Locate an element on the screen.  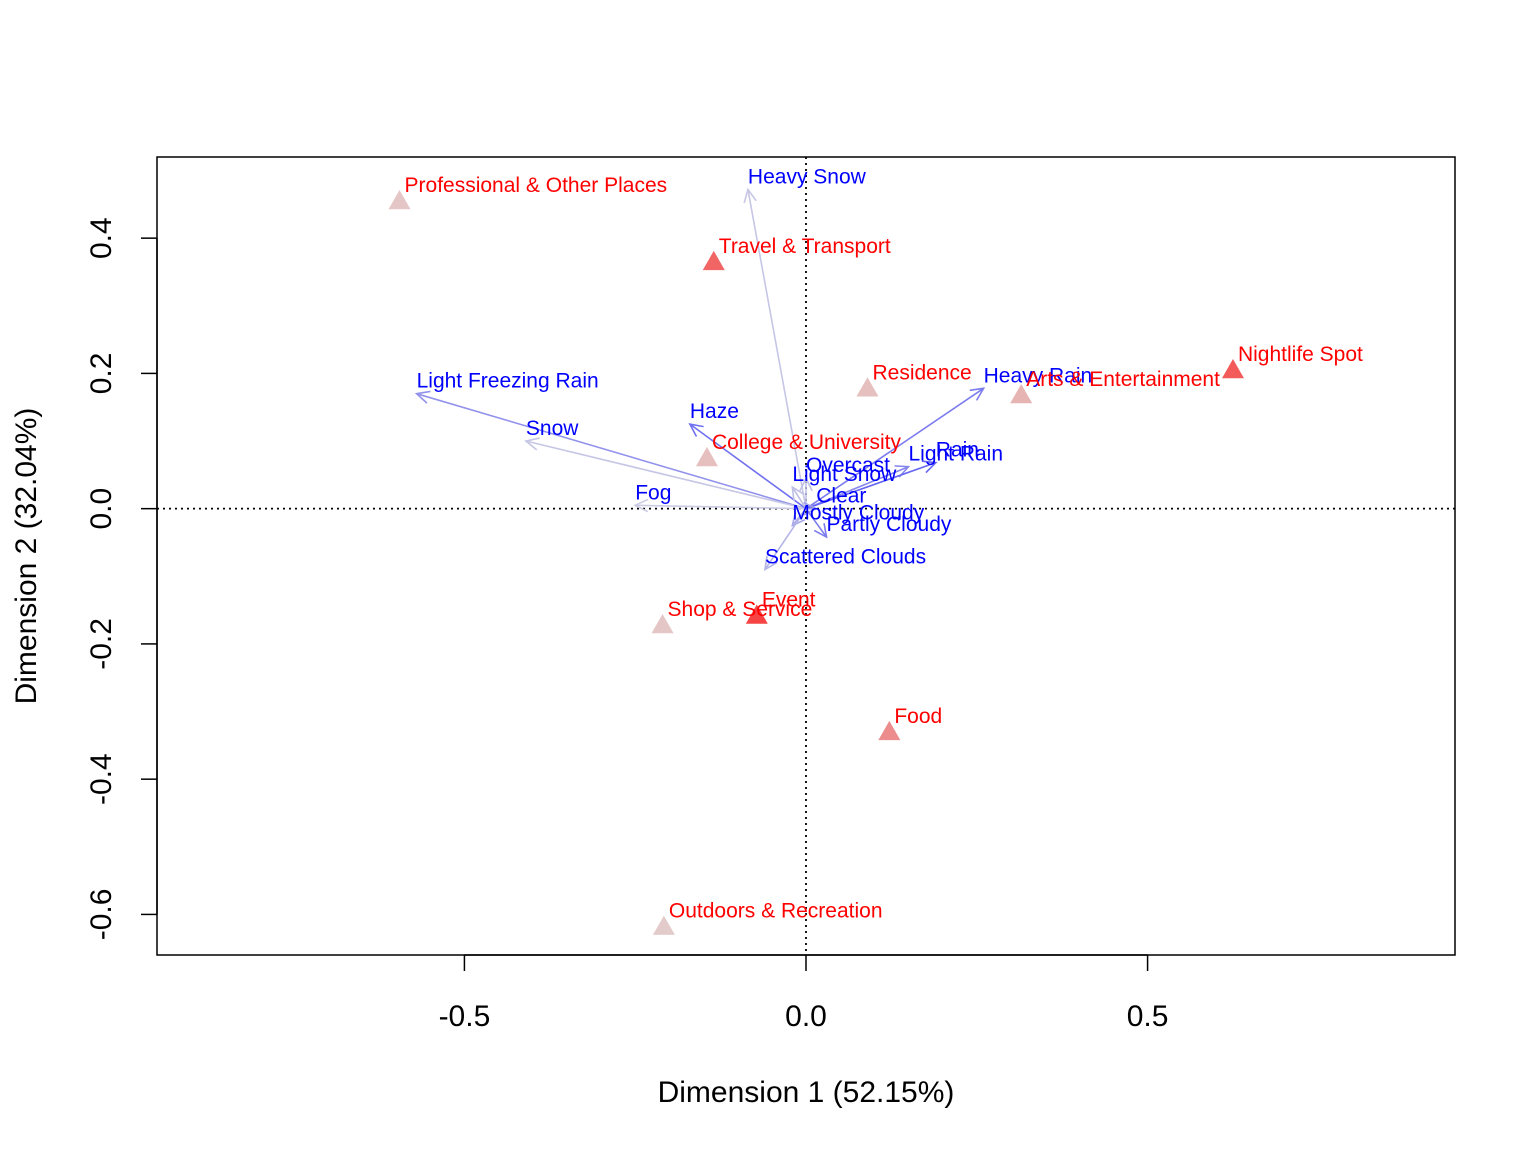
y-axis: -0.6 -0.4 -0.2 0.0 0.2 0.4 is located at coordinates (121, 579).